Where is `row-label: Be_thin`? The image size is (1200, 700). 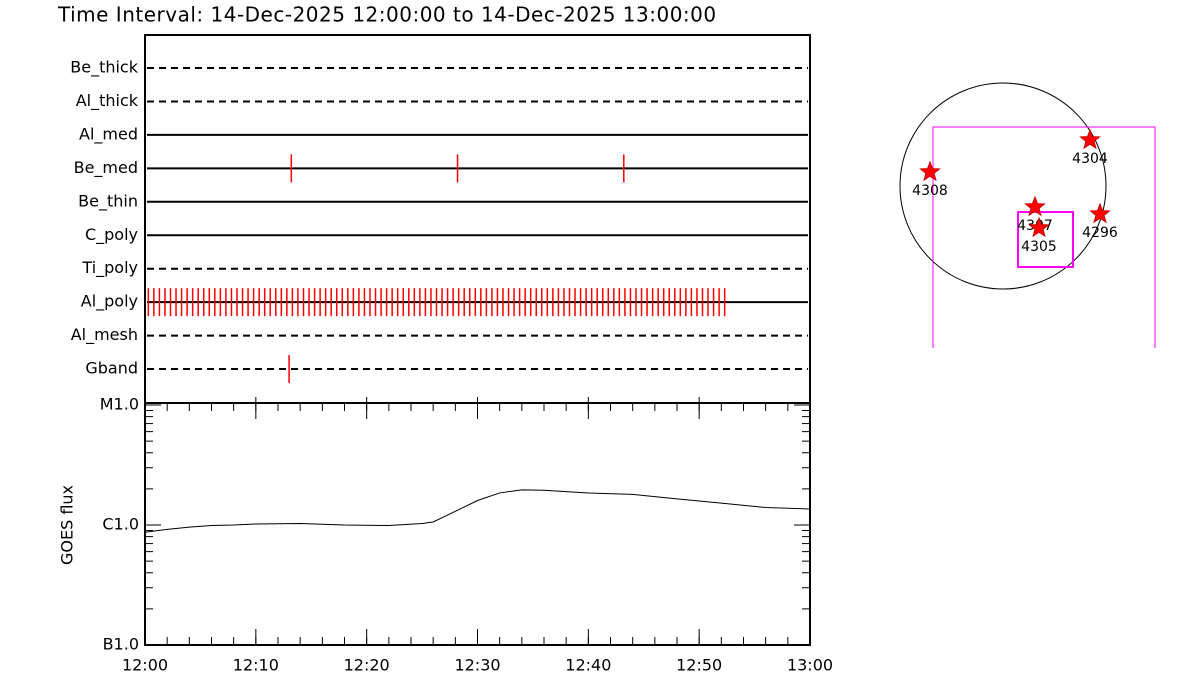 row-label: Be_thin is located at coordinates (108, 201).